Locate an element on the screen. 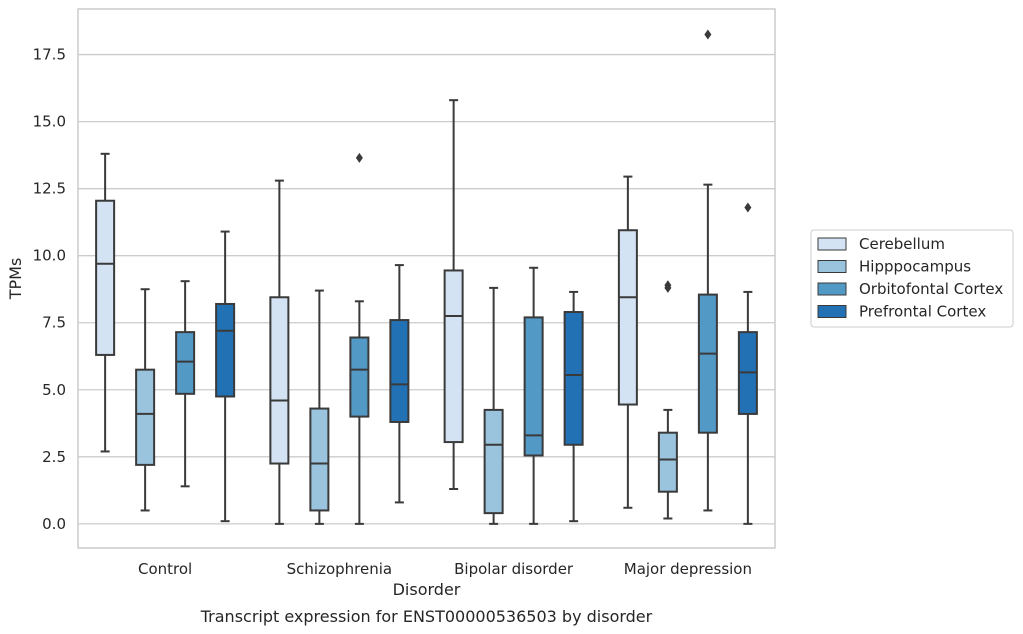  y-tick-label: 17.5 is located at coordinates (49, 55).